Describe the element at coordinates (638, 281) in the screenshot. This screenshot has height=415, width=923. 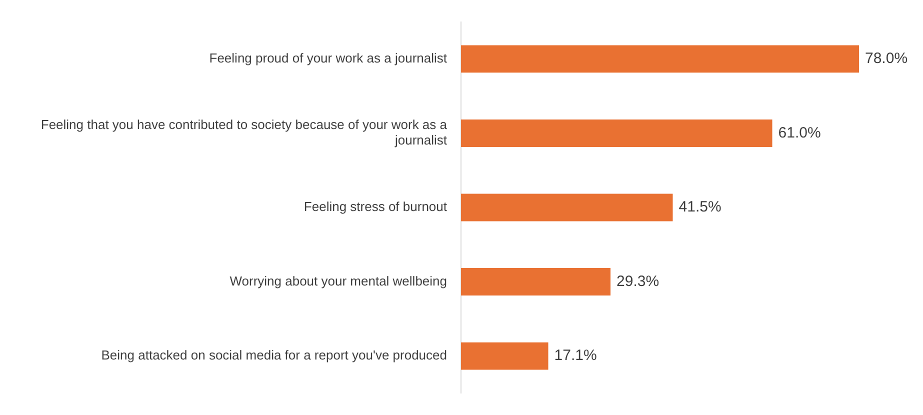
I see `data-label: 29.3%` at that location.